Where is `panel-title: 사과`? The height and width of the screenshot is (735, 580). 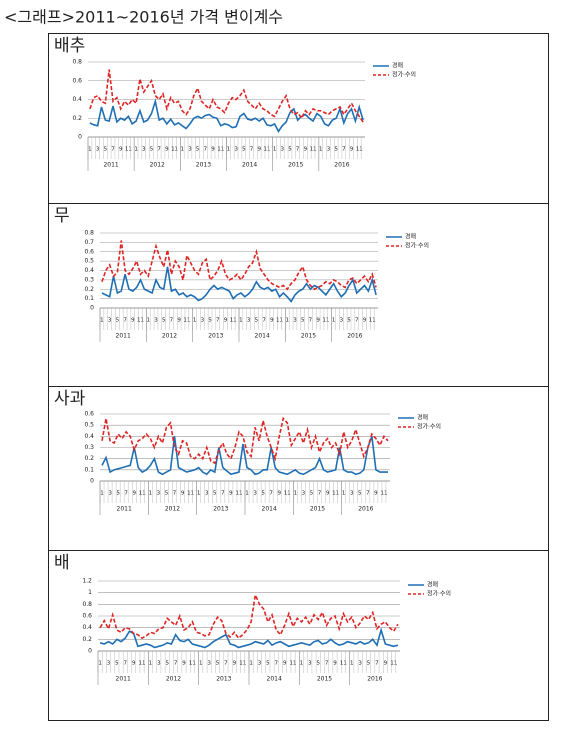
panel-title: 사과 is located at coordinates (70, 399).